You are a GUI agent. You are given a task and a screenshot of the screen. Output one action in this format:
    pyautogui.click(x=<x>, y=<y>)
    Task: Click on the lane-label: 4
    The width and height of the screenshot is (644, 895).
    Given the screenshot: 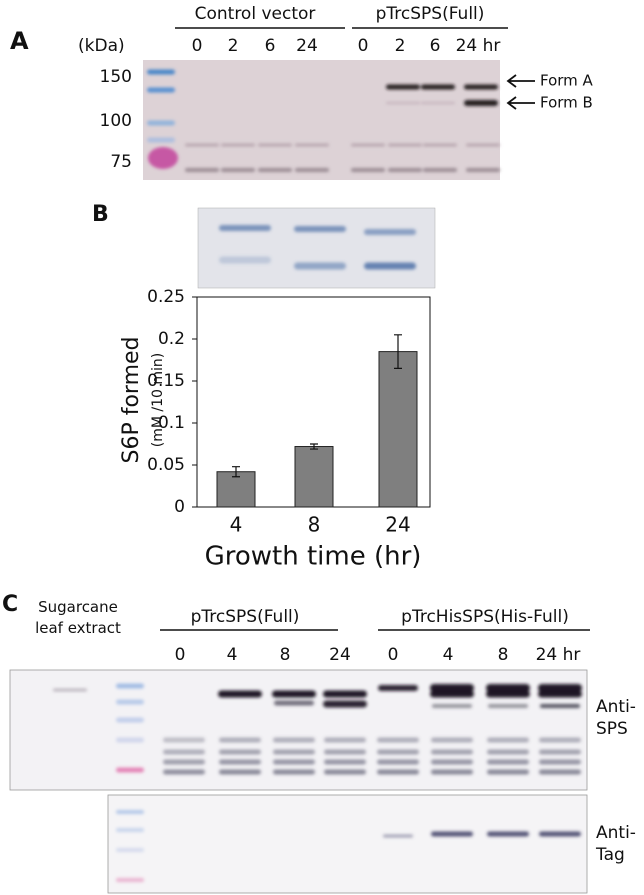 What is the action you would take?
    pyautogui.click(x=448, y=655)
    